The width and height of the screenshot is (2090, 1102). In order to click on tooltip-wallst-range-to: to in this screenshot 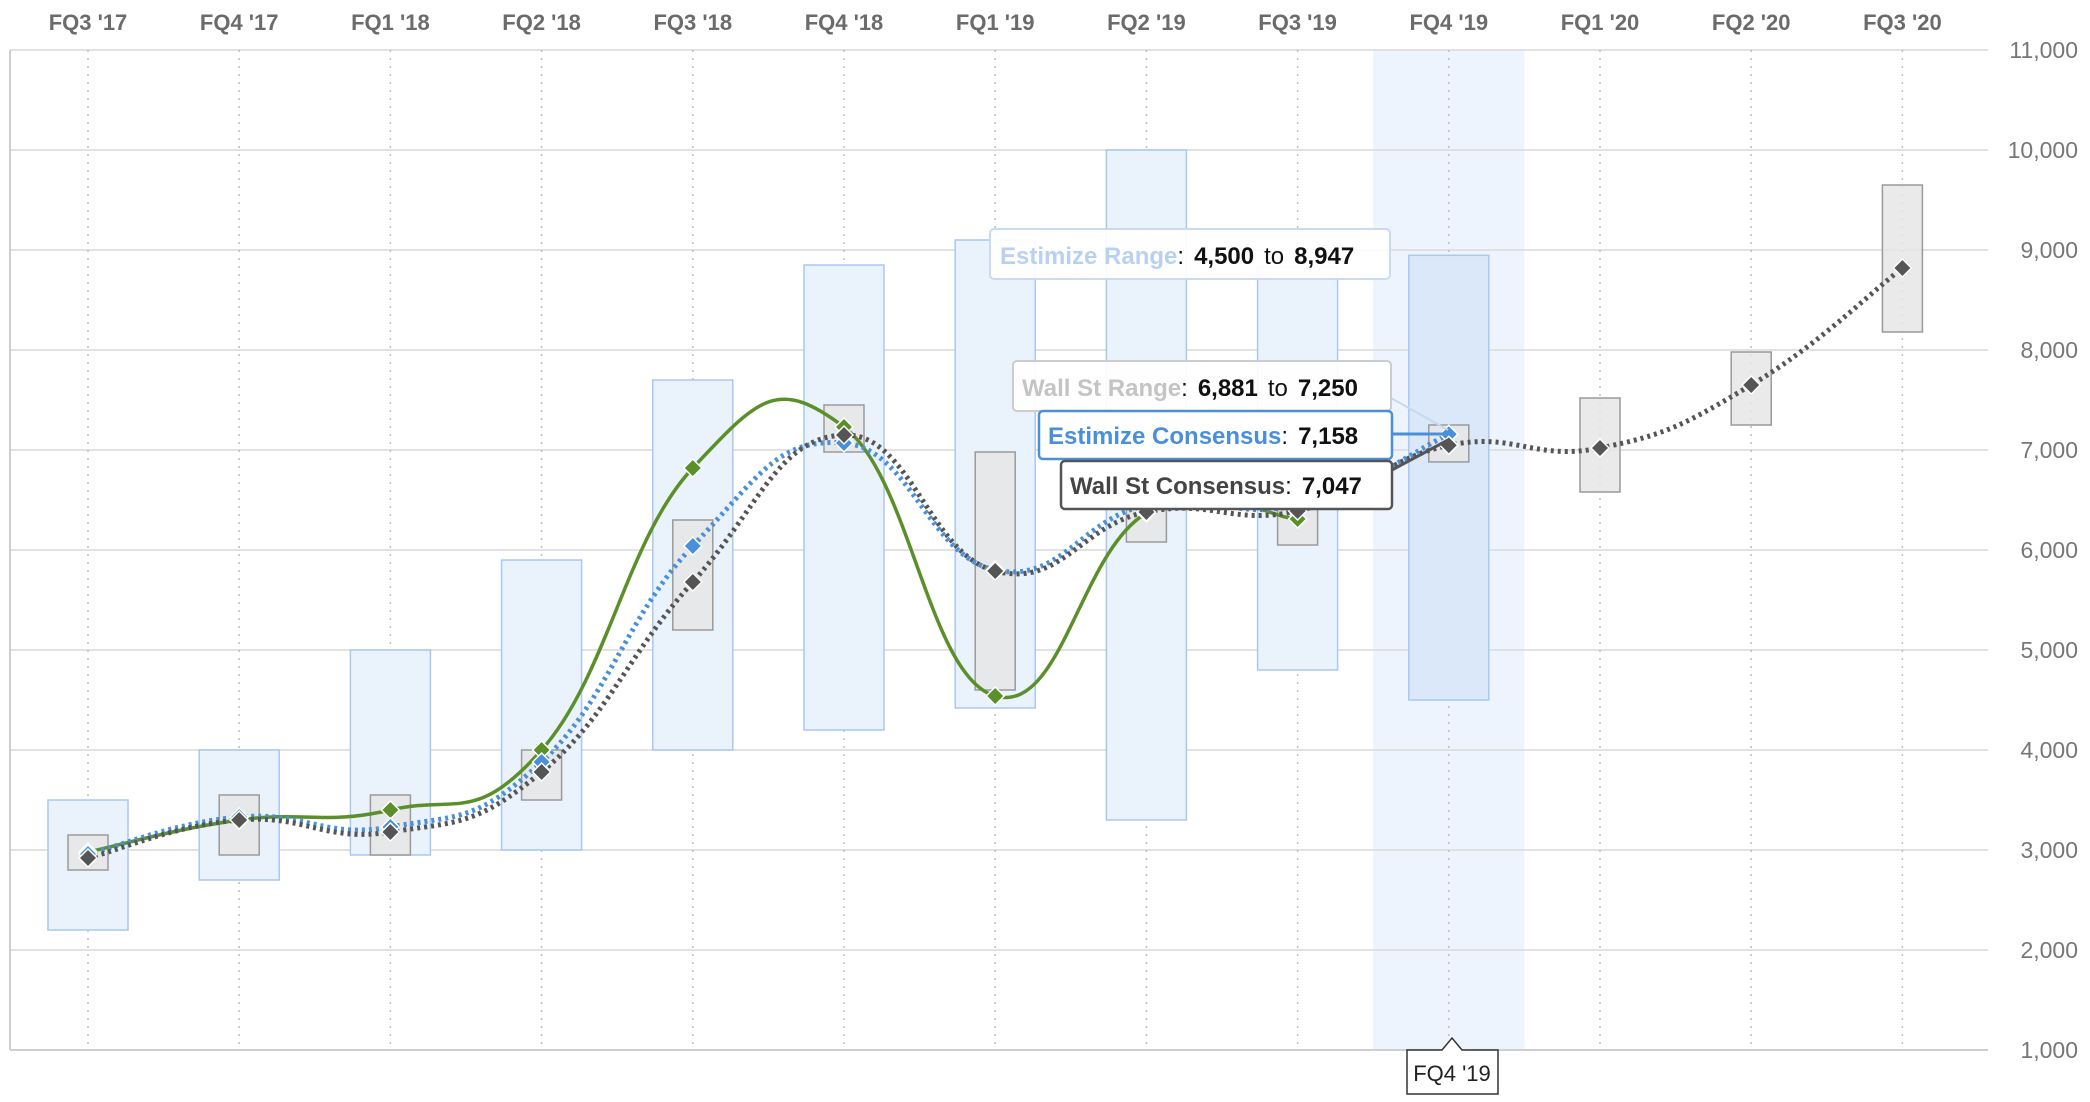, I will do `click(1278, 388)`.